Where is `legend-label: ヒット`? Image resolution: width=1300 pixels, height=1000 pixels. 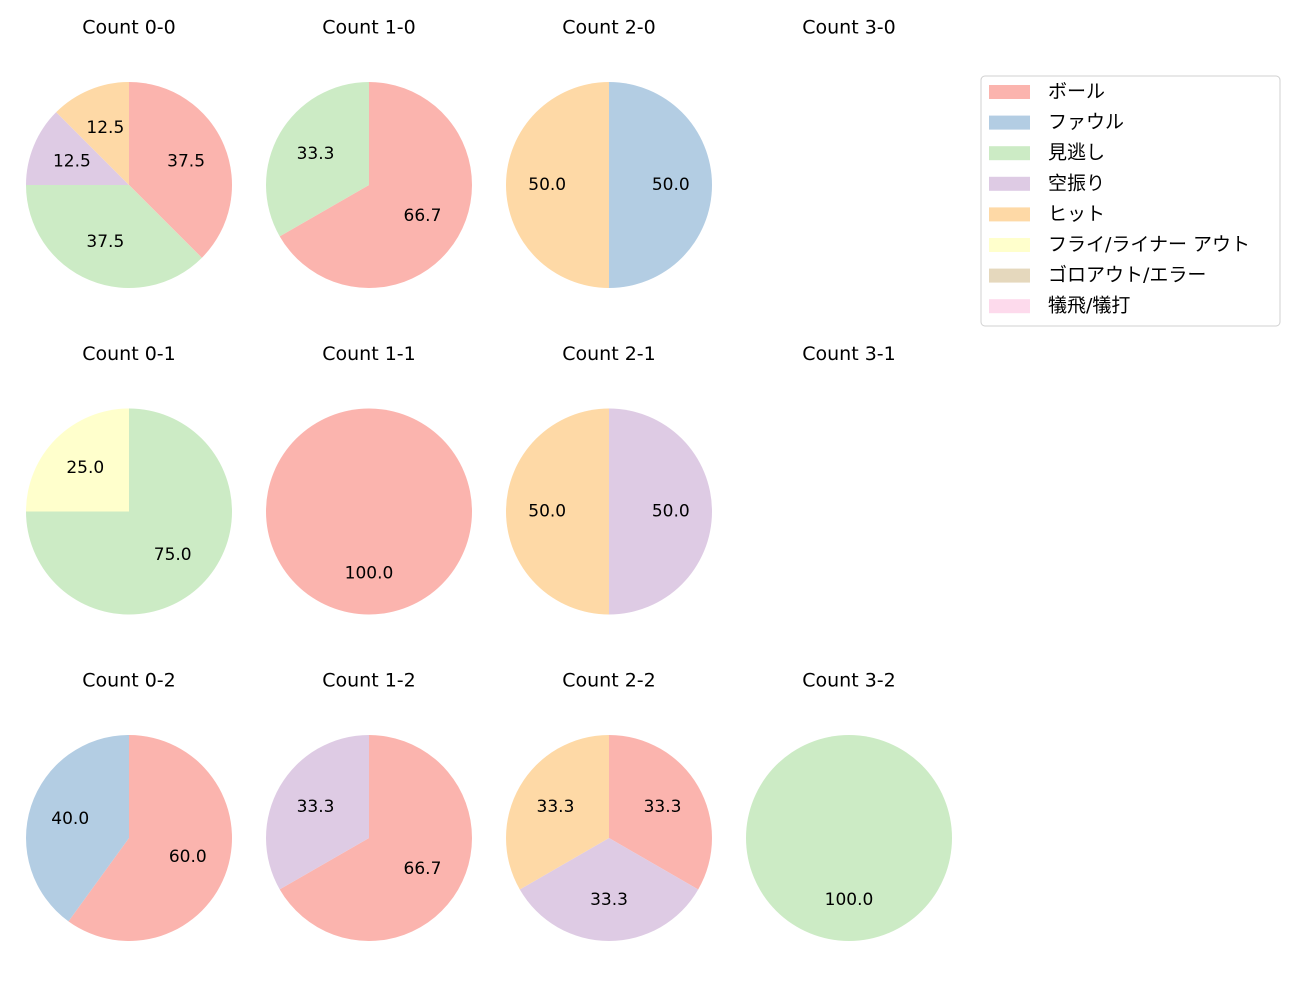 legend-label: ヒット is located at coordinates (1076, 214).